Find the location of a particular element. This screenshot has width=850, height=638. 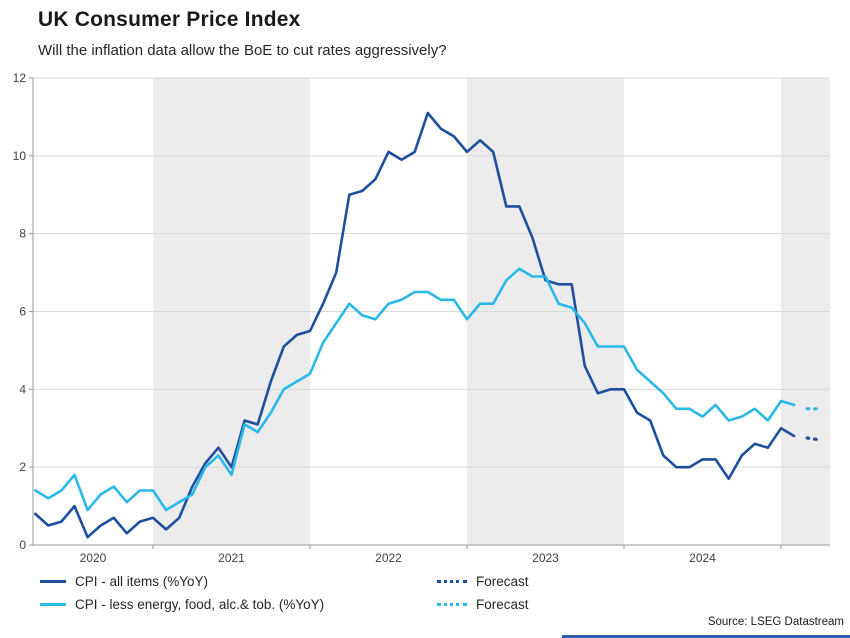

source-text: Source: LSEG Datastream is located at coordinates (775, 622).